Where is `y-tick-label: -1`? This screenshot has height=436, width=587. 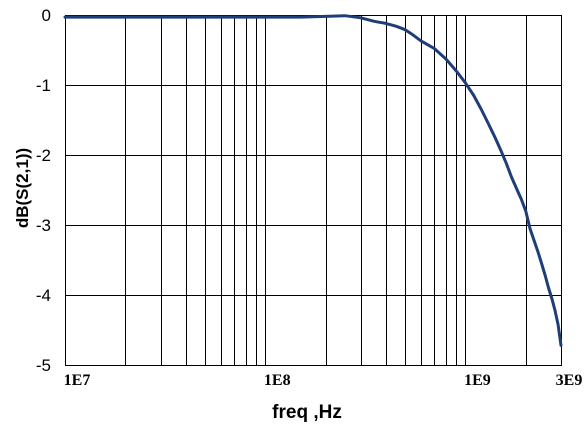
y-tick-label: -1 is located at coordinates (43, 85).